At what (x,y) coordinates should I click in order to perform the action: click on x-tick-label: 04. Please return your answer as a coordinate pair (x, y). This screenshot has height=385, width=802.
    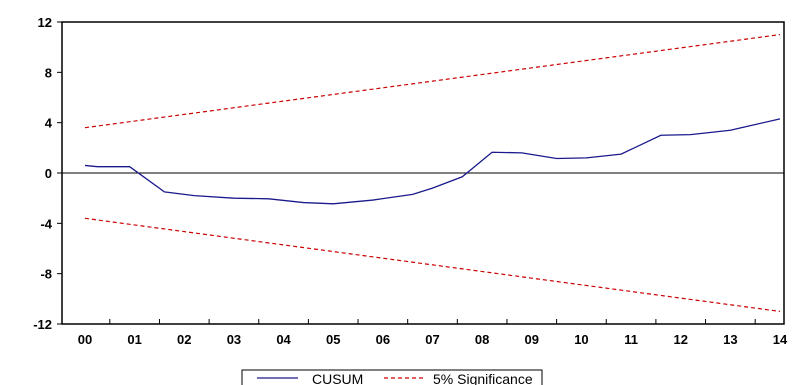
    Looking at the image, I should click on (283, 339).